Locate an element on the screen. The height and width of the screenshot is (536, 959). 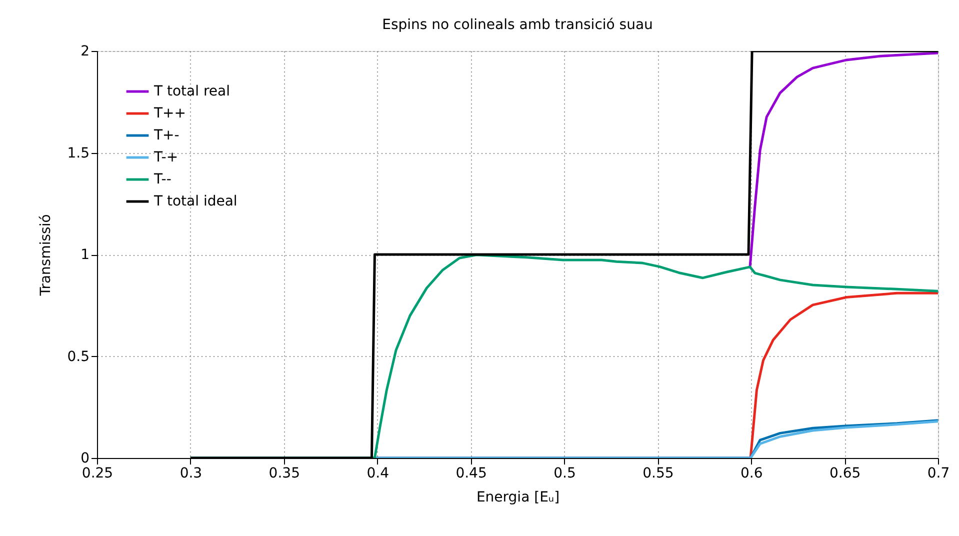
chart-title: Espins no colineals amb transició suau is located at coordinates (517, 25).